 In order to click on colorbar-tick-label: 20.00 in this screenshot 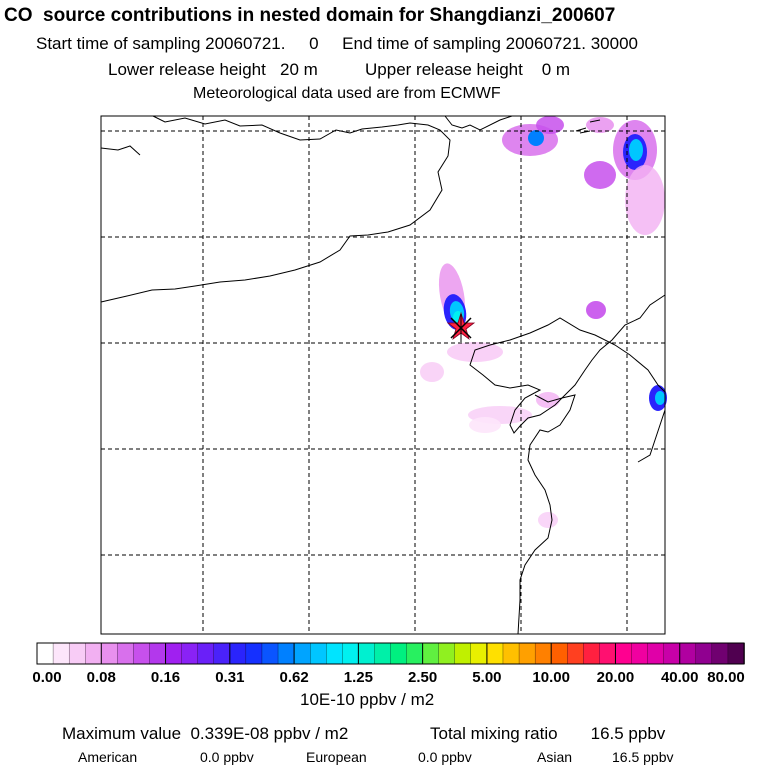, I will do `click(615, 677)`.